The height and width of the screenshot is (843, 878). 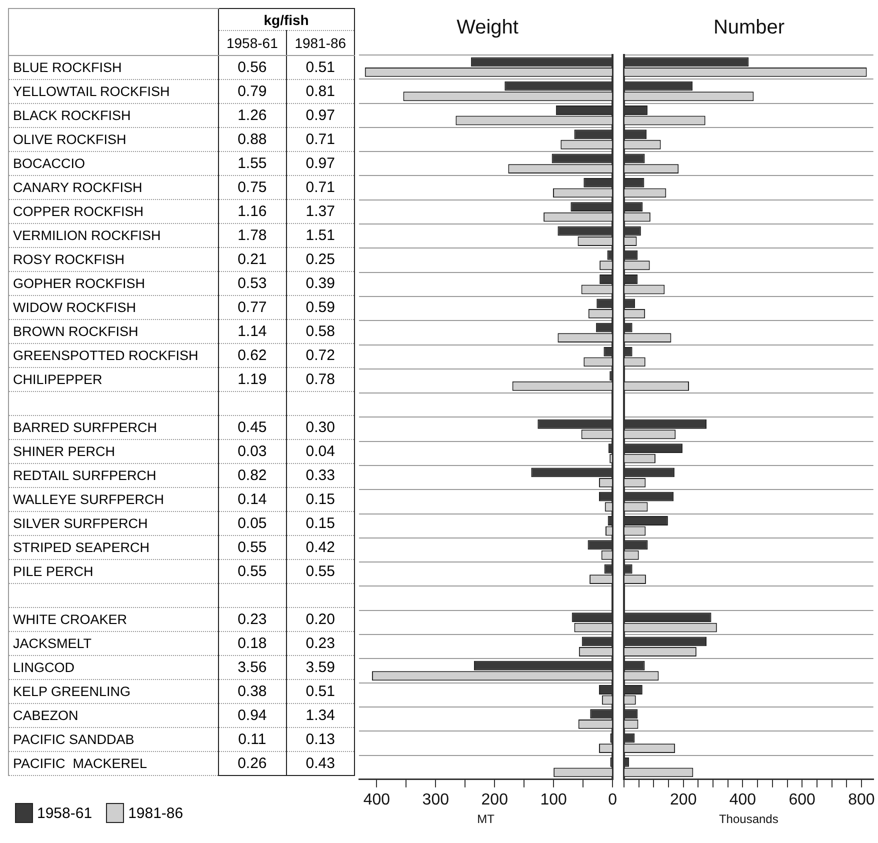 What do you see at coordinates (252, 260) in the screenshot?
I see `data-label: 0.21` at bounding box center [252, 260].